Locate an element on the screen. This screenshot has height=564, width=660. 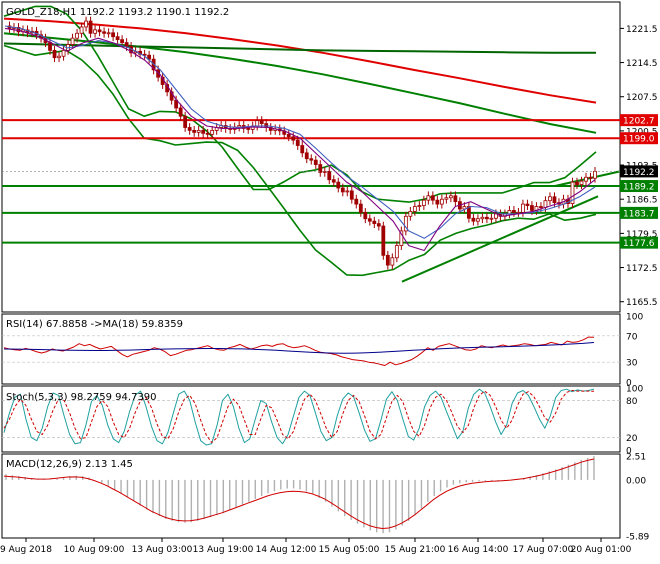
stoch-series-d is located at coordinates (299, 417).